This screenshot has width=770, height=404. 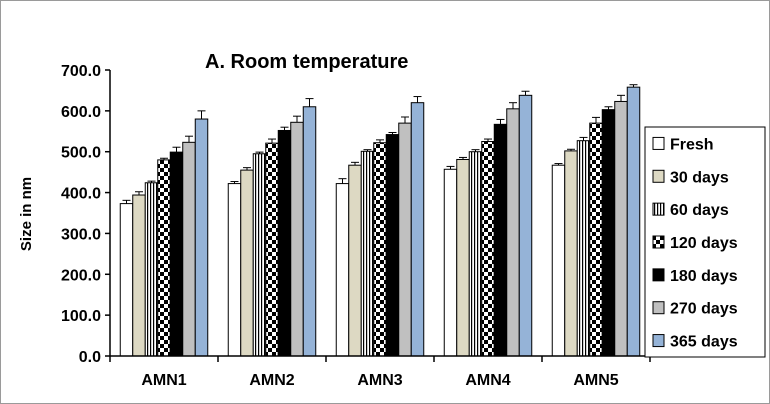 What do you see at coordinates (81, 194) in the screenshot?
I see `y-tick-label: 400.0` at bounding box center [81, 194].